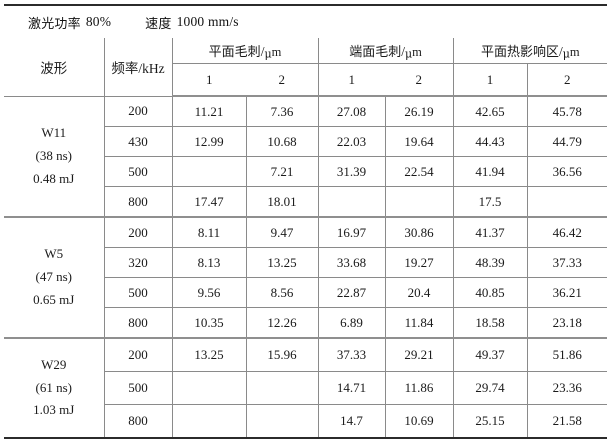 The height and width of the screenshot is (443, 611). What do you see at coordinates (282, 80) in the screenshot?
I see `subheader-plane-burr-2: 2` at bounding box center [282, 80].